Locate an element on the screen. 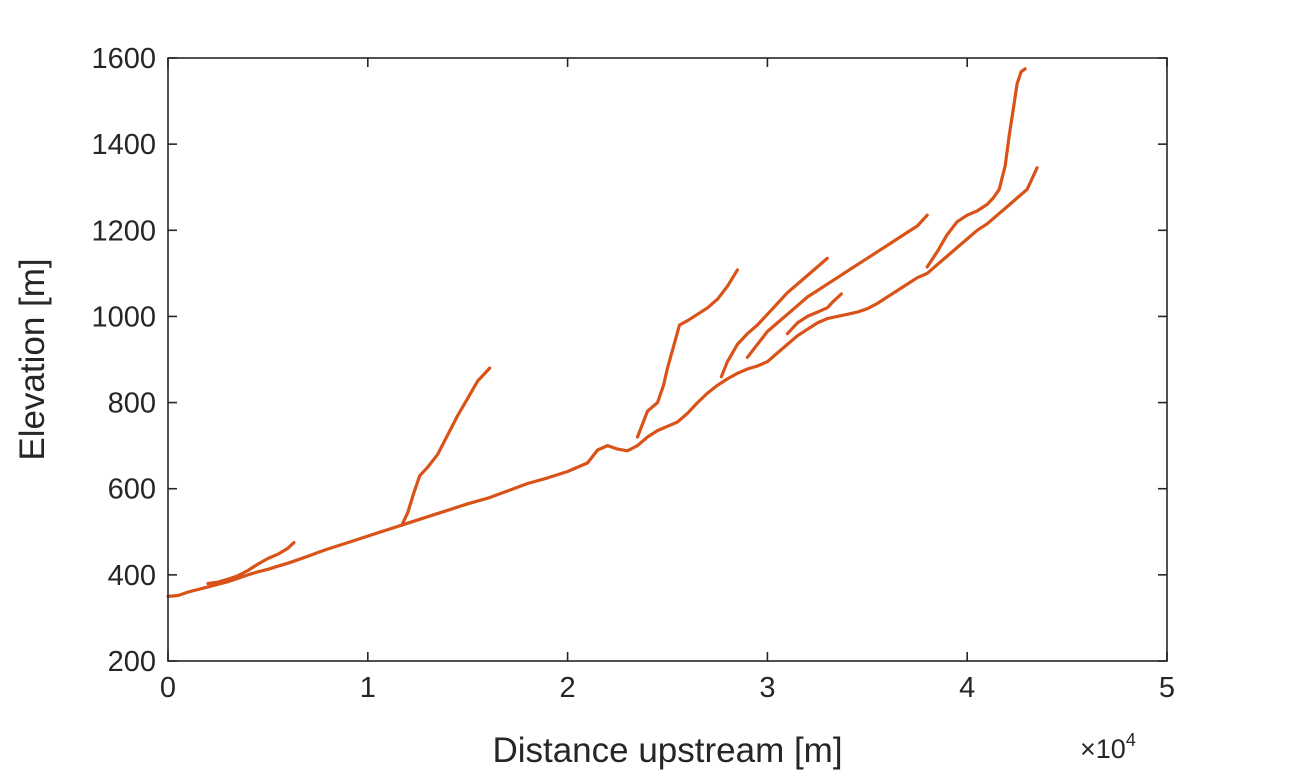  x-tick-label: 3 is located at coordinates (767, 688).